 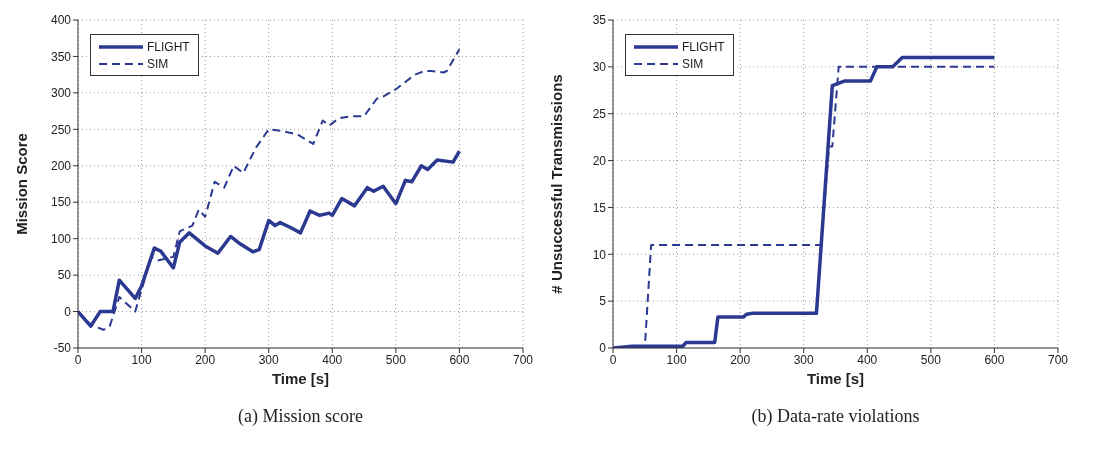 I want to click on y-tick-label: 5, so click(x=603, y=301).